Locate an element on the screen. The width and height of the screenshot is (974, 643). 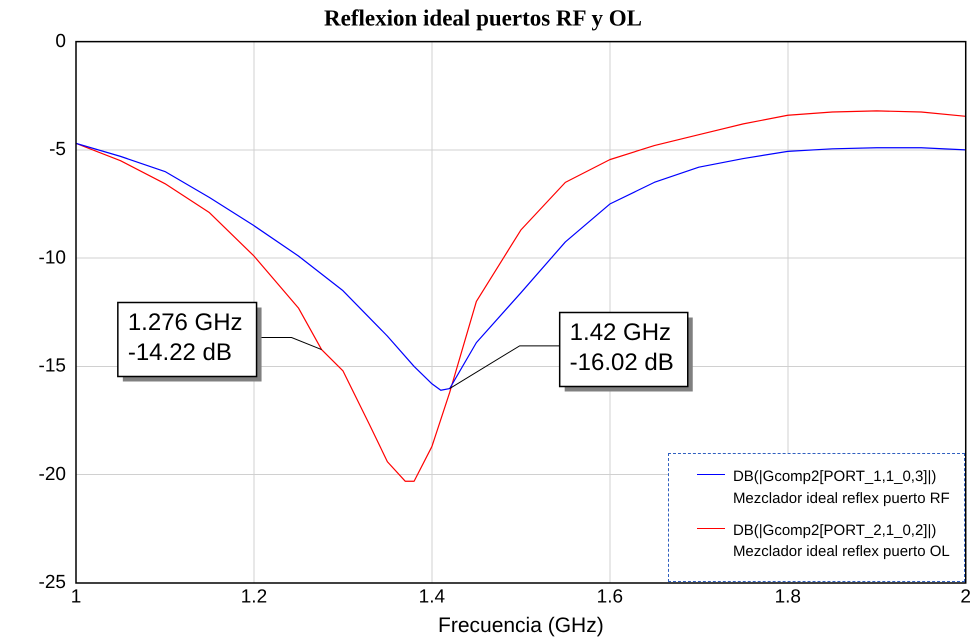
x-axis-title: Frecuencia (GHz) is located at coordinates (521, 626).